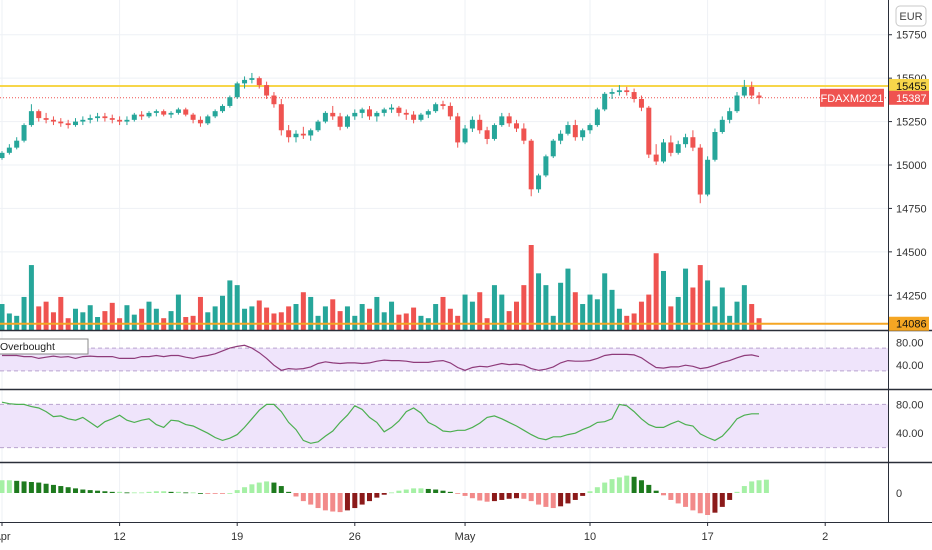 The height and width of the screenshot is (550, 932). Describe the element at coordinates (44, 346) in the screenshot. I see `overbought-legend: Overbought` at that location.